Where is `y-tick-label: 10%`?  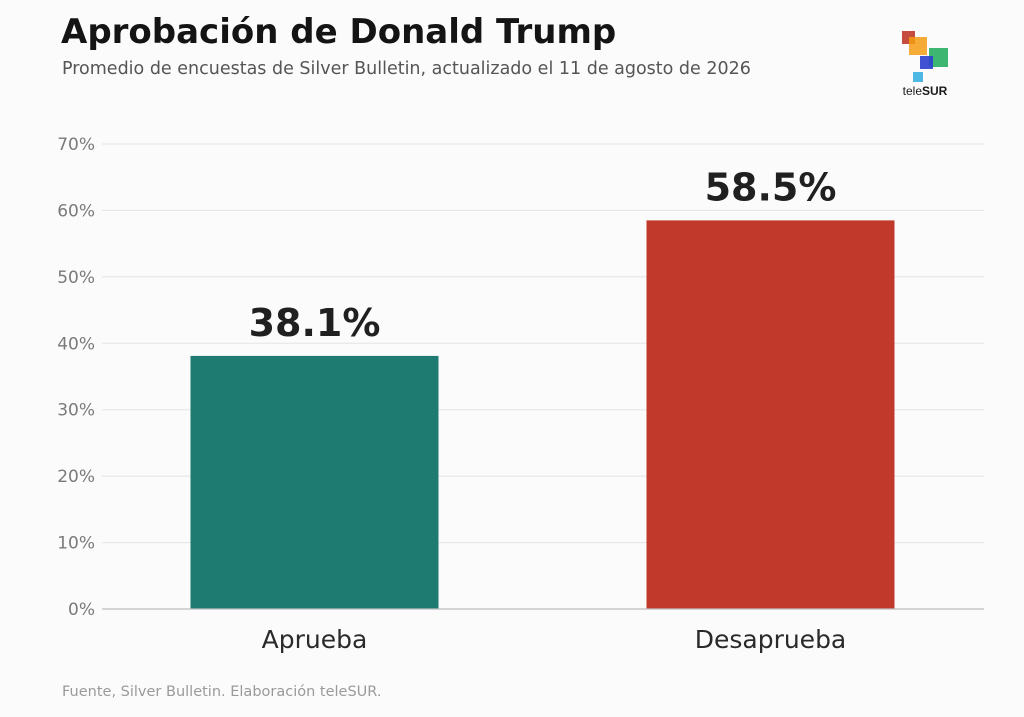
y-tick-label: 10% is located at coordinates (76, 544).